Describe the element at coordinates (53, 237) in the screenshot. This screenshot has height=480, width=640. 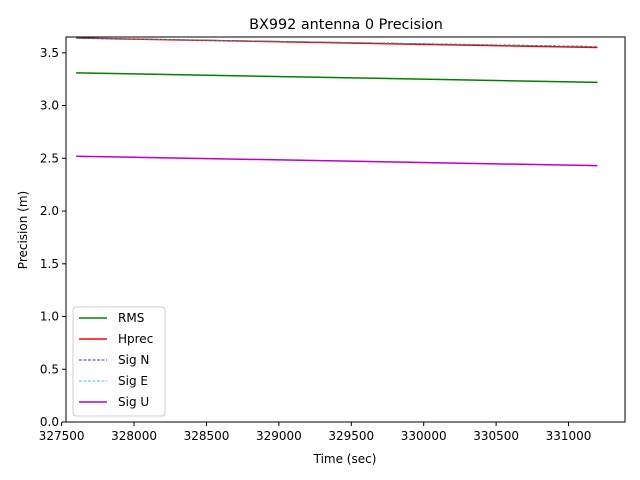
I see `y-axis-ticks: 0.0 0.5 1.0 1.5 2.0 2.5 3.0 3.5` at that location.